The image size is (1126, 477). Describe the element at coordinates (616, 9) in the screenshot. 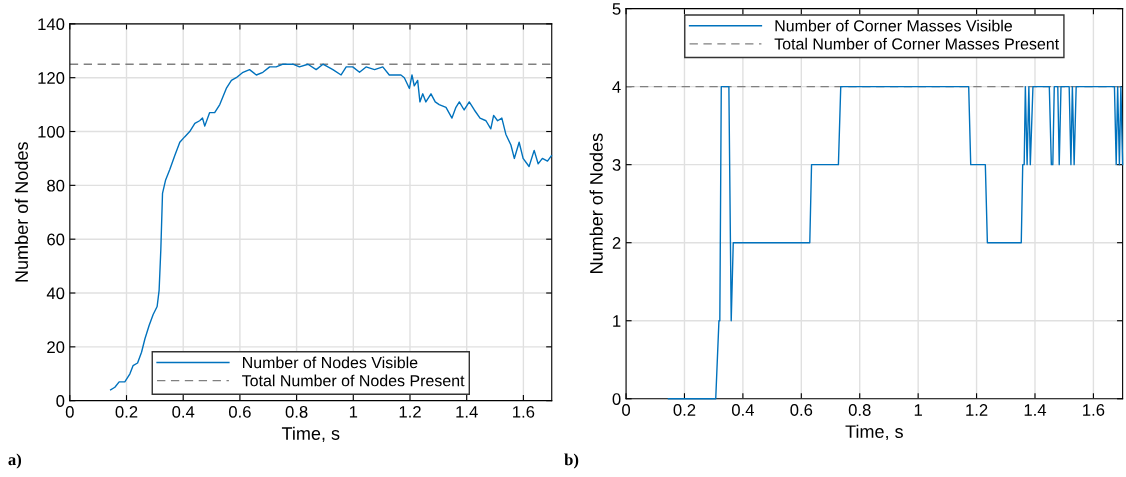

I see `y-tick-label: 5` at that location.